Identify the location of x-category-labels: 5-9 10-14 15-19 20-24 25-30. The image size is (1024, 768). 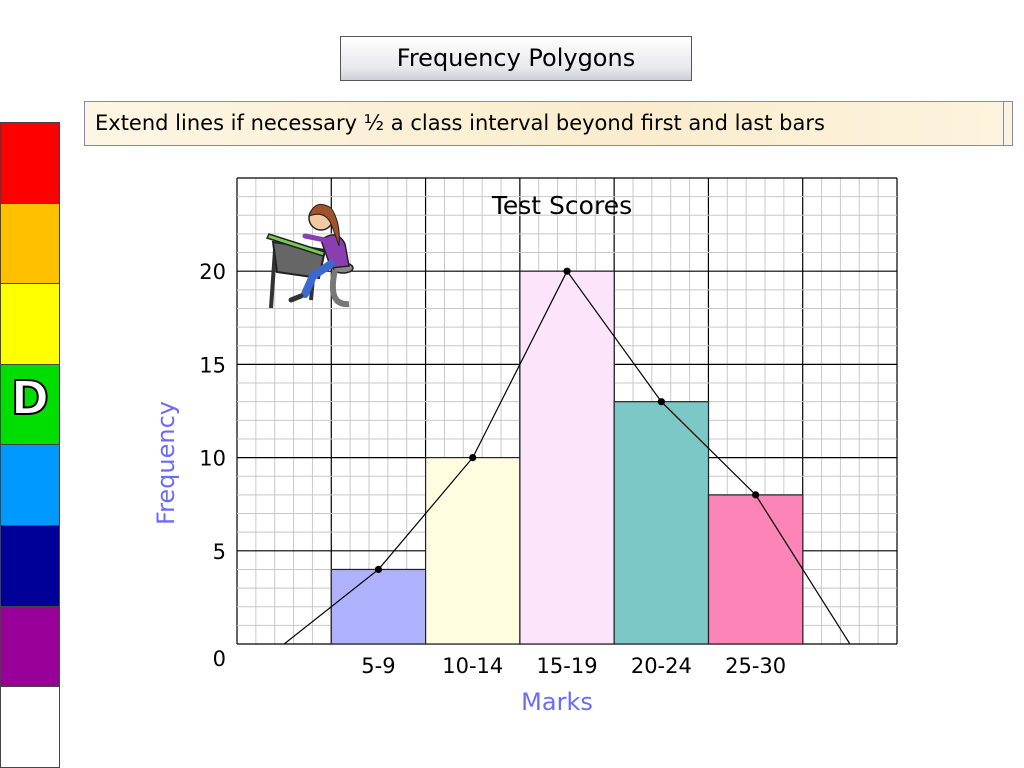
(573, 666).